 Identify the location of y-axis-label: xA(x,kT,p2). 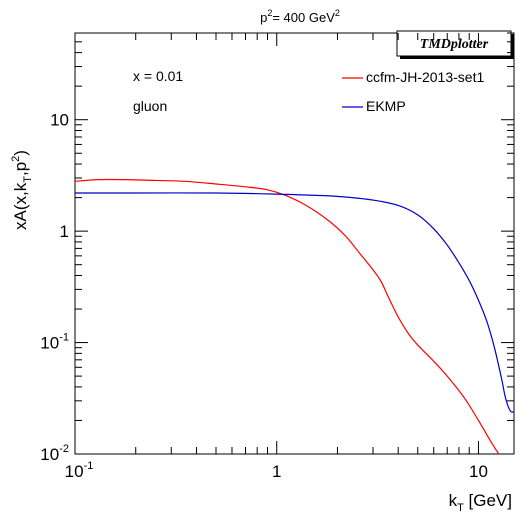
(22, 190).